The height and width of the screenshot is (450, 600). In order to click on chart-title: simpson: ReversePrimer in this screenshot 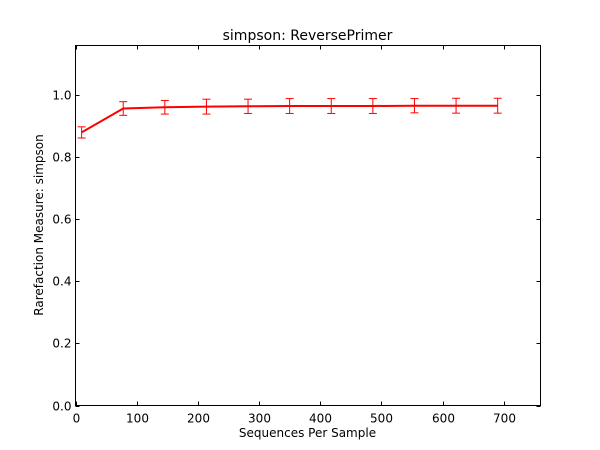, I will do `click(308, 36)`.